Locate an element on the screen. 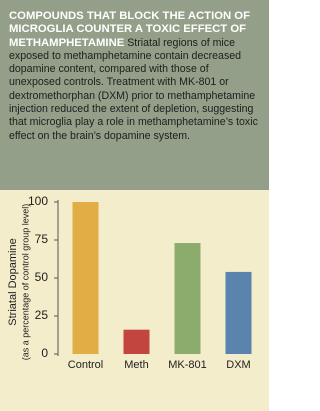 This screenshot has height=411, width=320. y-tick-label: 100 is located at coordinates (38, 201).